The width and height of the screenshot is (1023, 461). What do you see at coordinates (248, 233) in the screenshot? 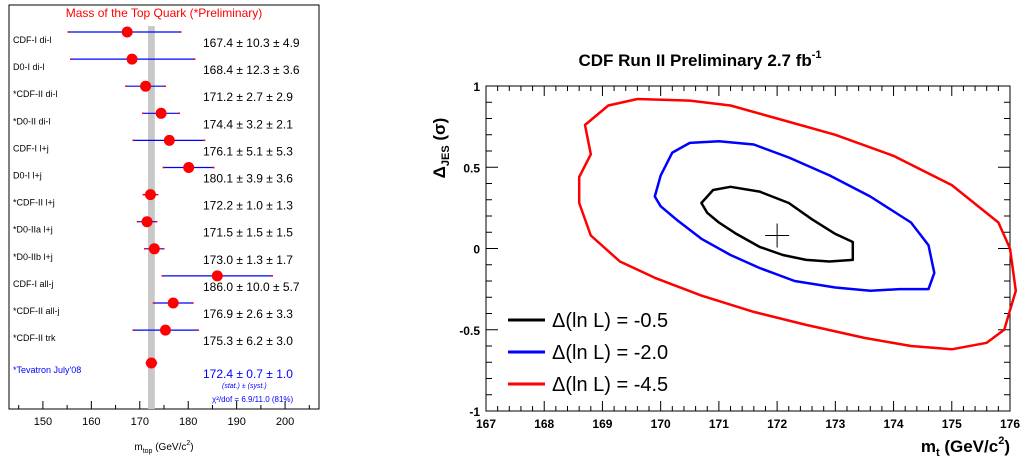
I see `measurement-result: 171.5 ± 1.5 ± 1.5` at bounding box center [248, 233].